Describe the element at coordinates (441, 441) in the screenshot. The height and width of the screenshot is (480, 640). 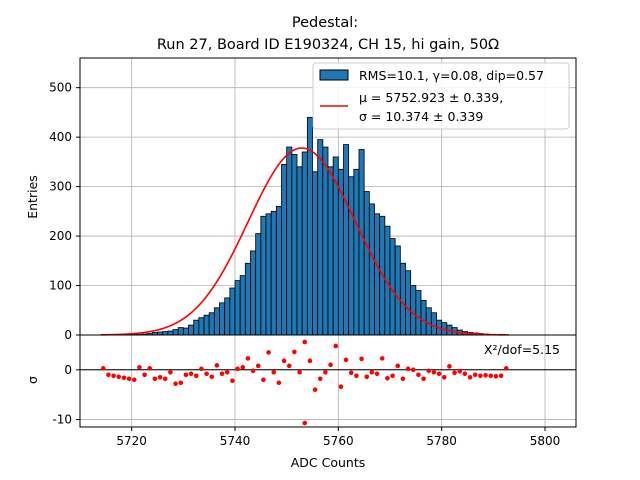
I see `x-tick-label: 5780` at that location.